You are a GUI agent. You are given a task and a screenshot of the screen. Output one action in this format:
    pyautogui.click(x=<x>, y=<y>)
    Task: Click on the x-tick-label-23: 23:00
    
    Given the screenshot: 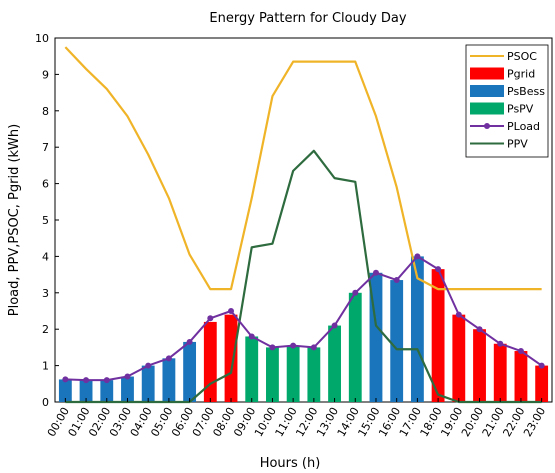 What is the action you would take?
    pyautogui.click(x=534, y=422)
    